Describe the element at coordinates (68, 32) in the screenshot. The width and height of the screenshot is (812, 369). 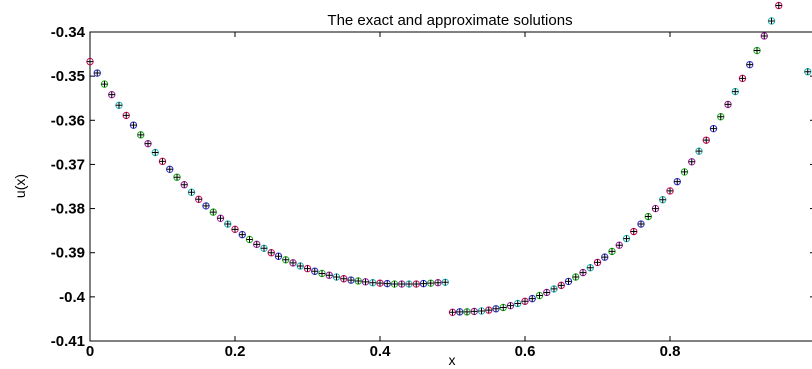
I see `y-tick-label: -0.34` at that location.